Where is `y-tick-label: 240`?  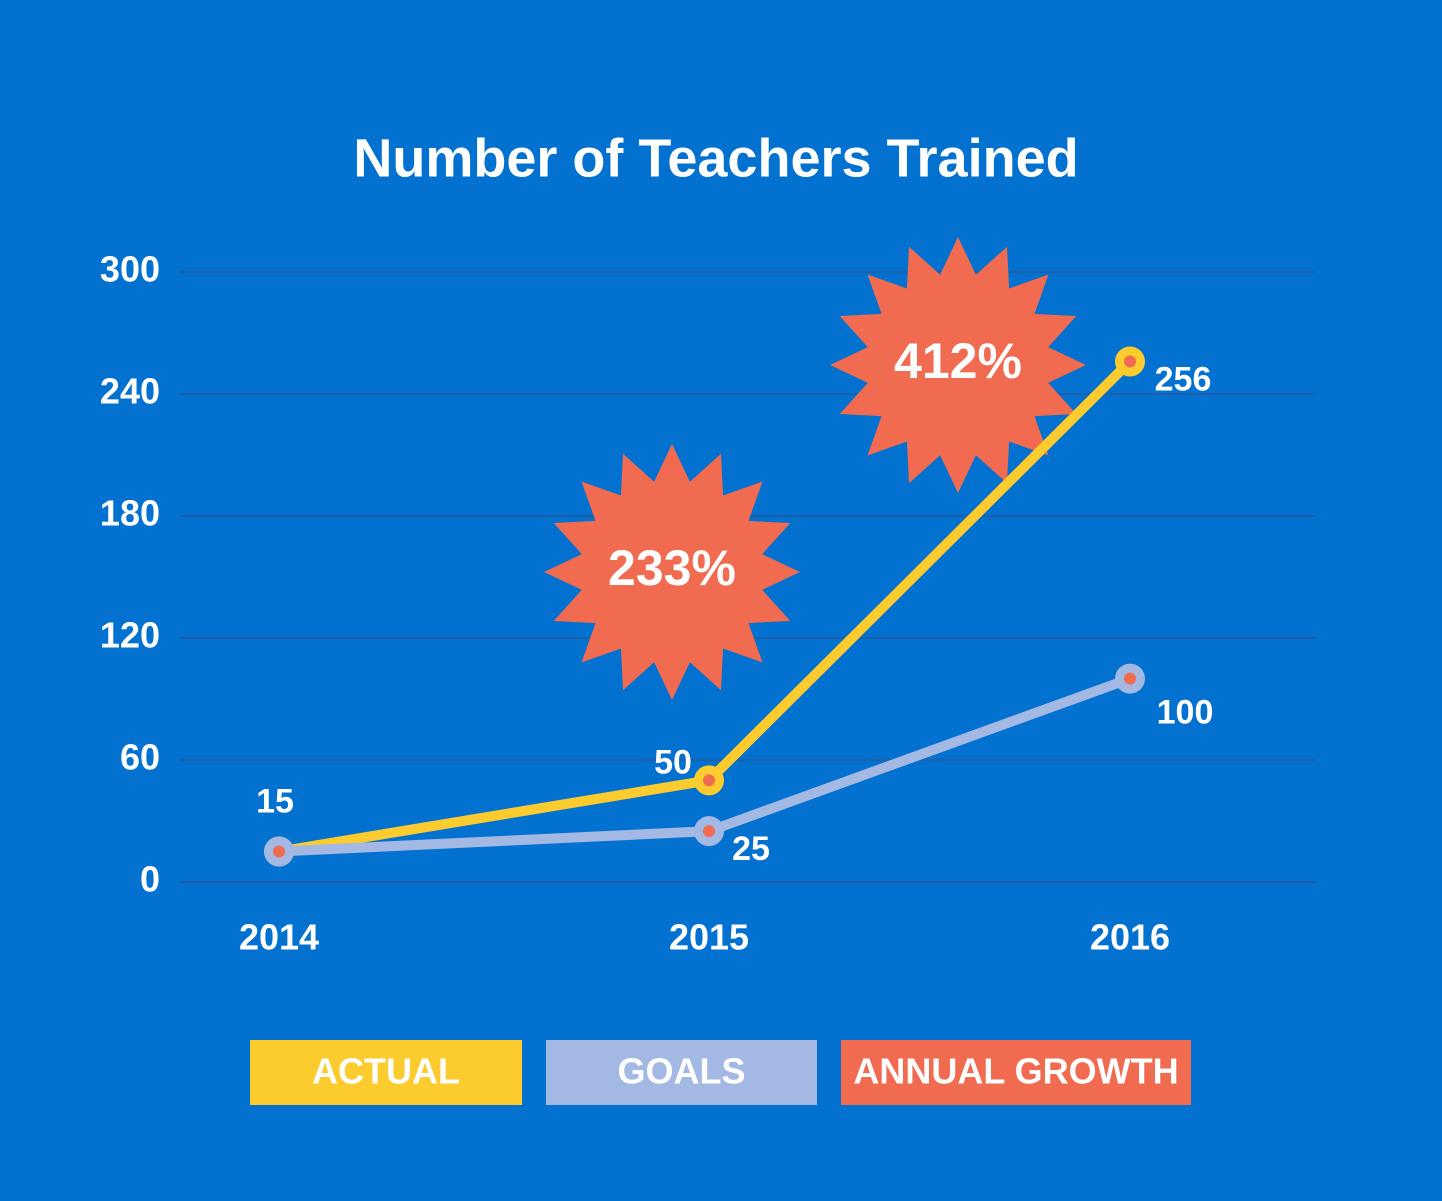 y-tick-label: 240 is located at coordinates (130, 391).